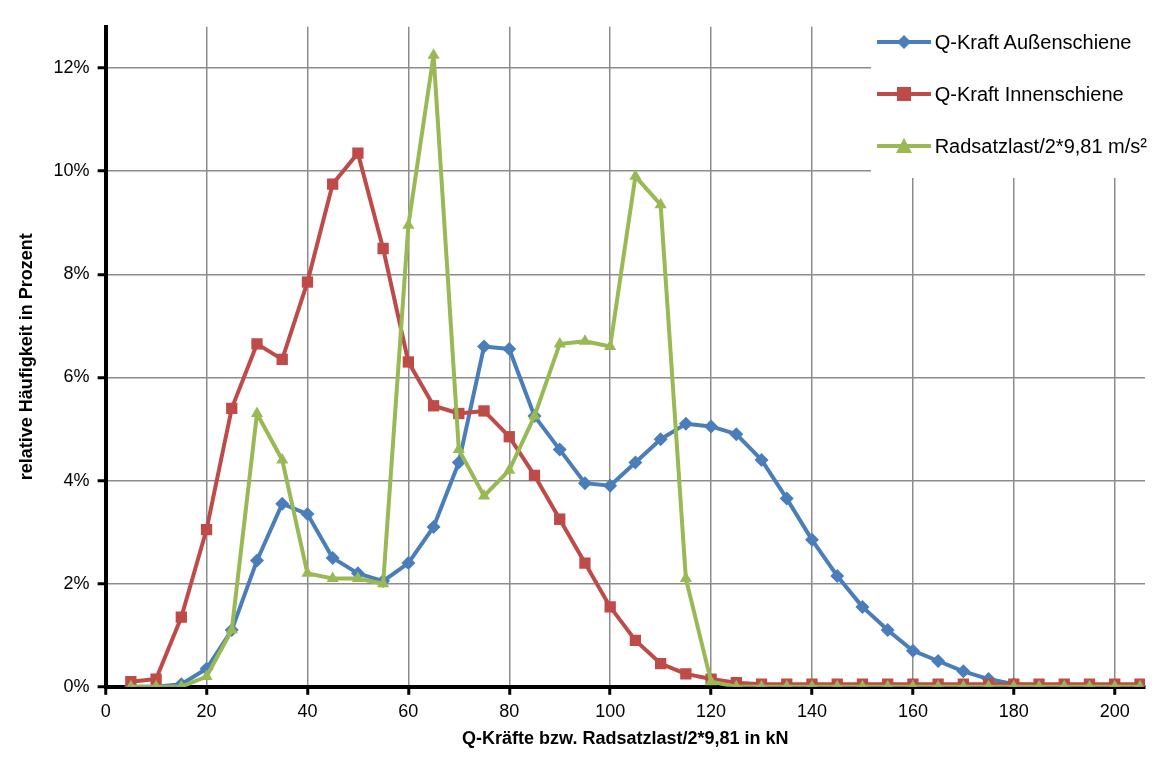 This screenshot has width=1161, height=758. What do you see at coordinates (71, 67) in the screenshot?
I see `y-tick-label: 12%` at bounding box center [71, 67].